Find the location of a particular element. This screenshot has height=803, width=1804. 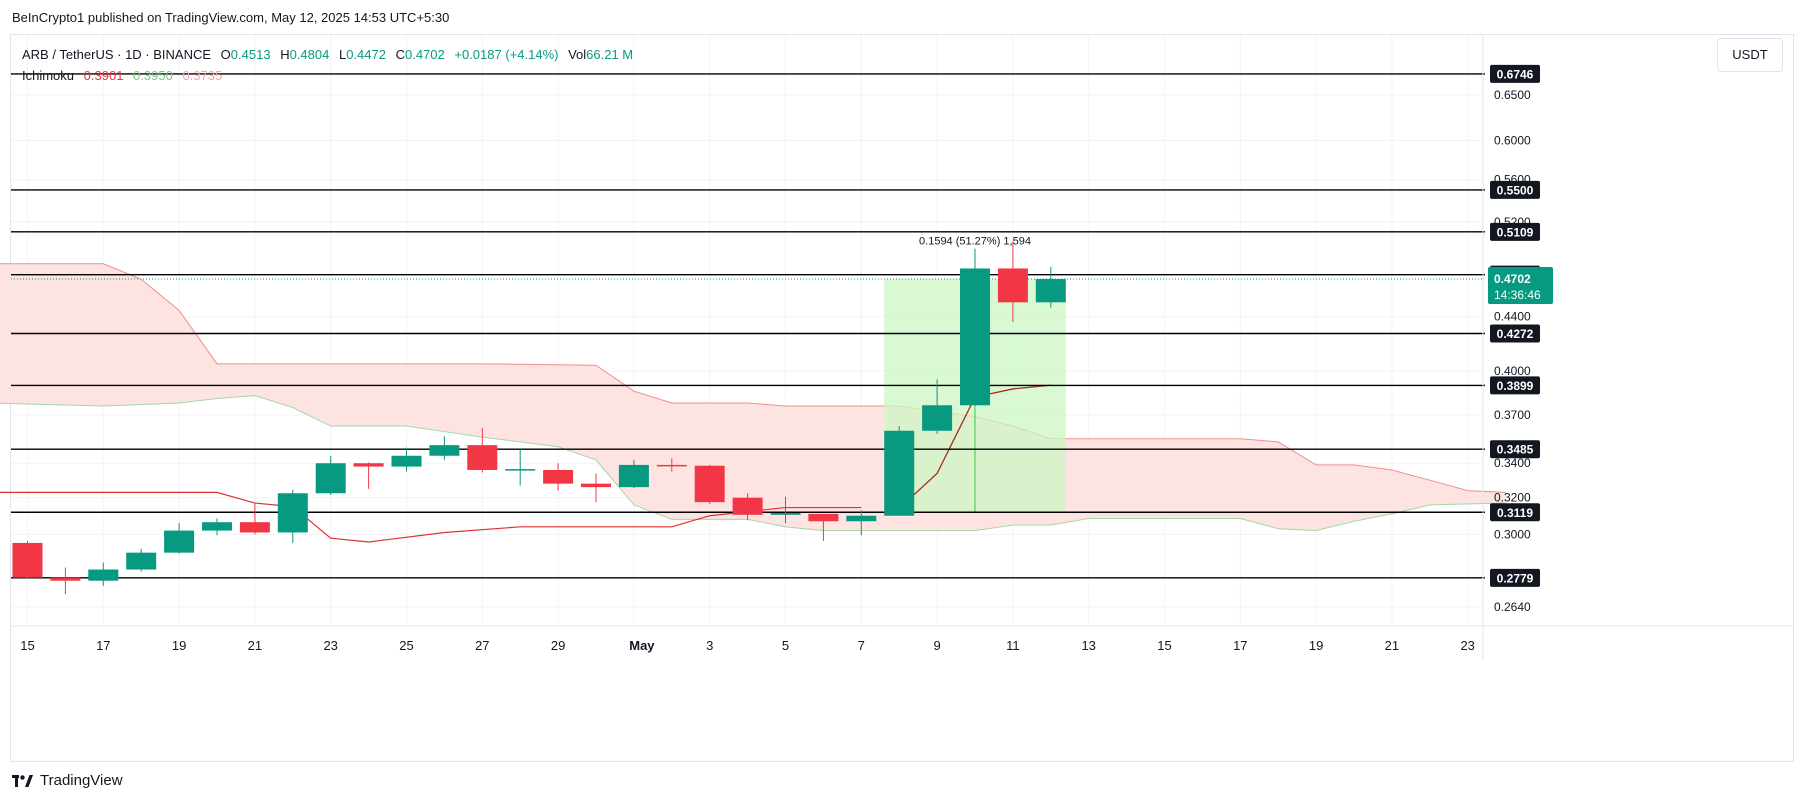

open-value: 0.4513 is located at coordinates (250, 54).